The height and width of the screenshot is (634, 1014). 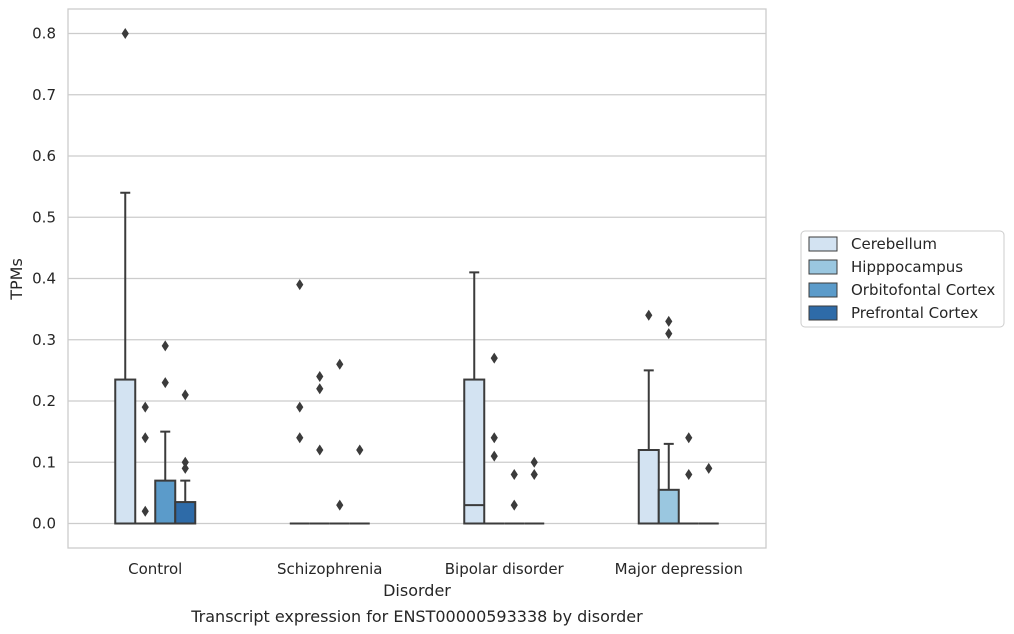 I want to click on series-prefrontal-cortex, so click(x=446, y=457).